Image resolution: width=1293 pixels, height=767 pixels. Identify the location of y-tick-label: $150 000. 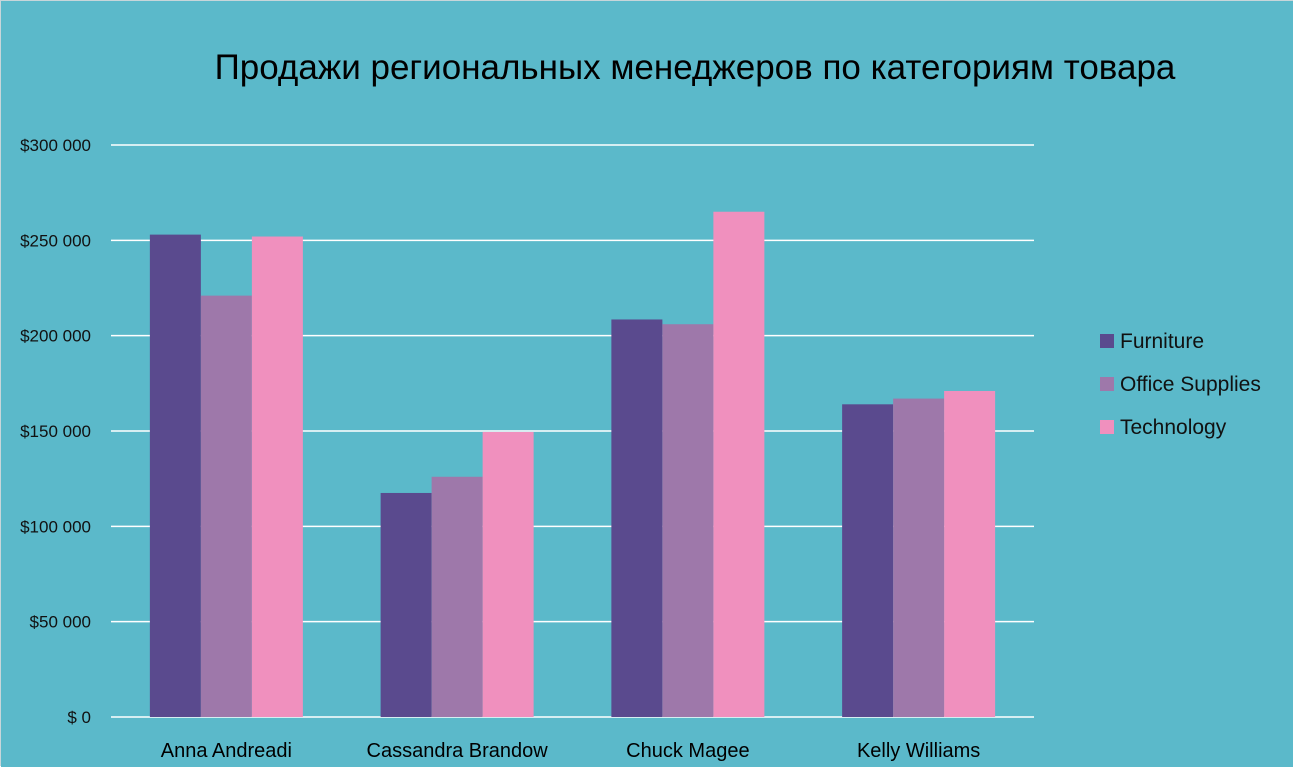
(55, 431).